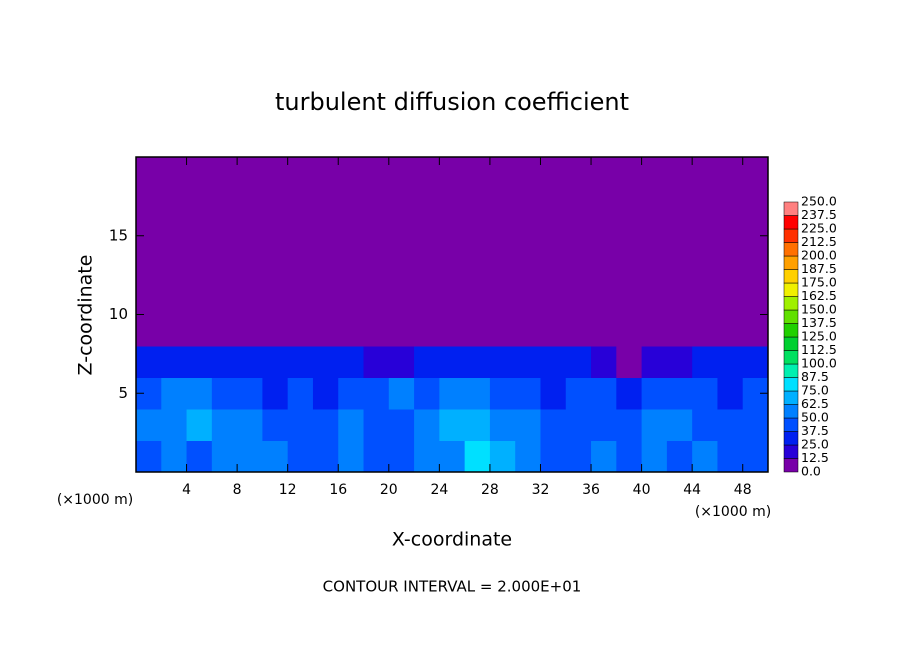  I want to click on y-tick-label: 15, so click(118, 235).